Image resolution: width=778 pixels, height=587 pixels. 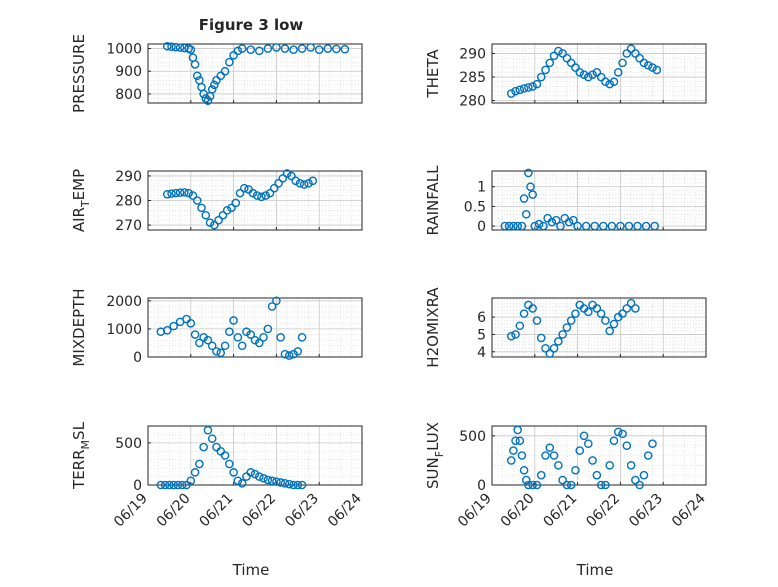 What do you see at coordinates (565, 200) in the screenshot?
I see `panel-3: 0 0.5 1 RAINFALL` at bounding box center [565, 200].